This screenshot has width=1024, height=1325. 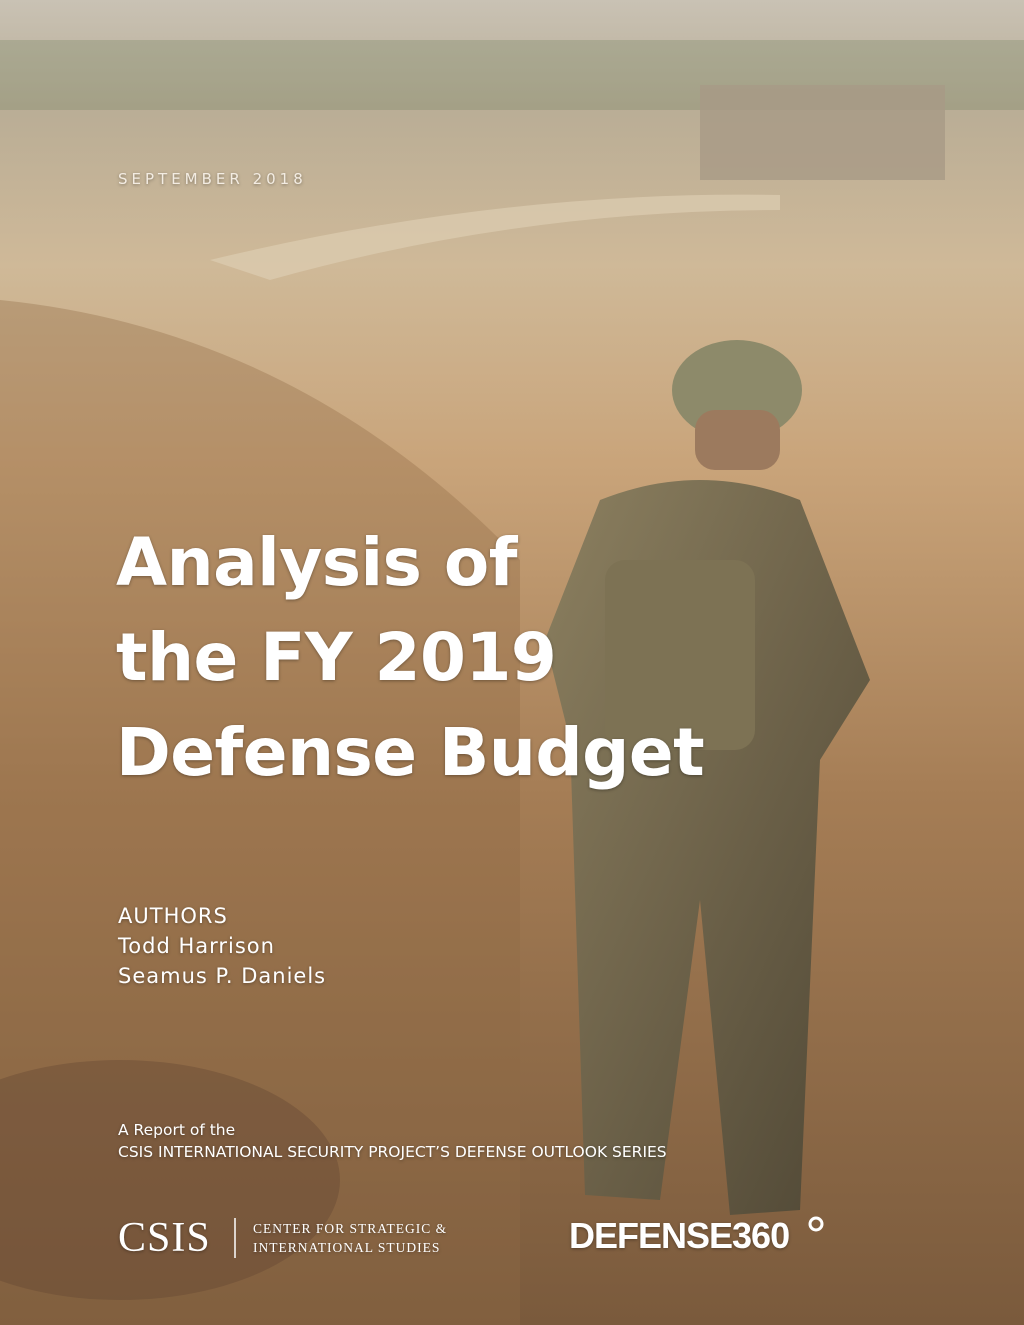 What do you see at coordinates (222, 976) in the screenshot?
I see `author-name: Seamus P. Daniels` at bounding box center [222, 976].